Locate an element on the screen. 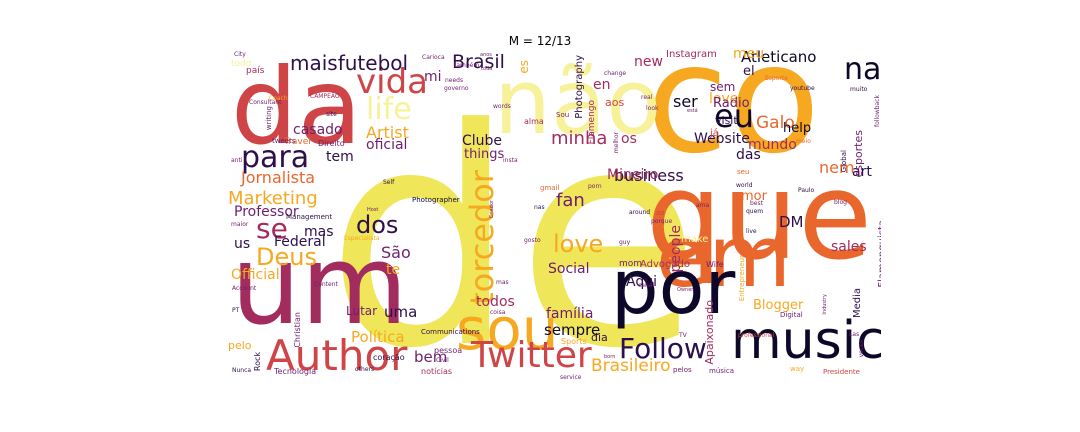  cloud-word: sales is located at coordinates (849, 247).